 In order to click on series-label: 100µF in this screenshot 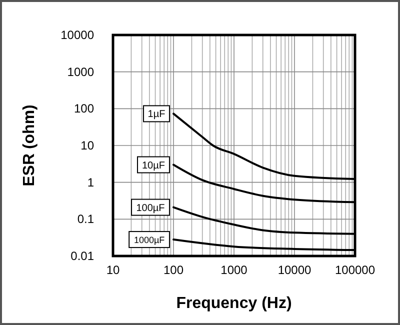, I will do `click(150, 208)`.